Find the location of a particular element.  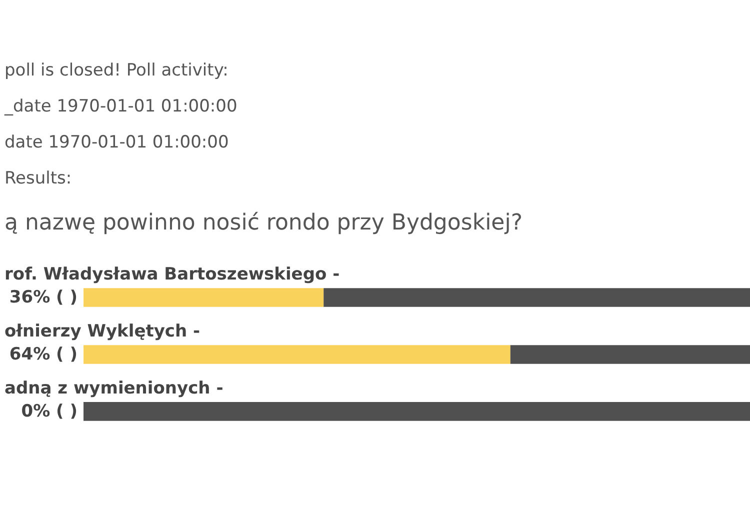

data-label: 36% ( ) is located at coordinates (43, 297).